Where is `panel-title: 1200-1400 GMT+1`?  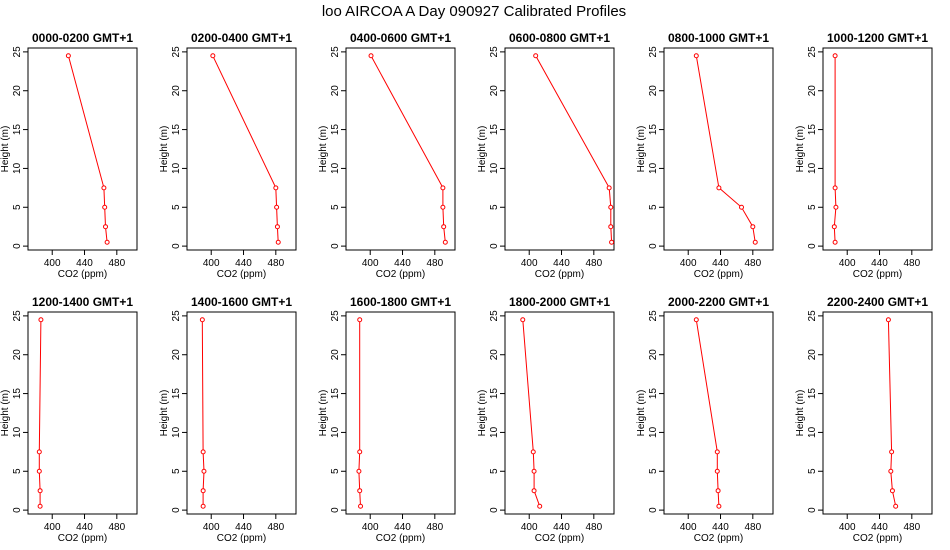
panel-title: 1200-1400 GMT+1 is located at coordinates (82, 302).